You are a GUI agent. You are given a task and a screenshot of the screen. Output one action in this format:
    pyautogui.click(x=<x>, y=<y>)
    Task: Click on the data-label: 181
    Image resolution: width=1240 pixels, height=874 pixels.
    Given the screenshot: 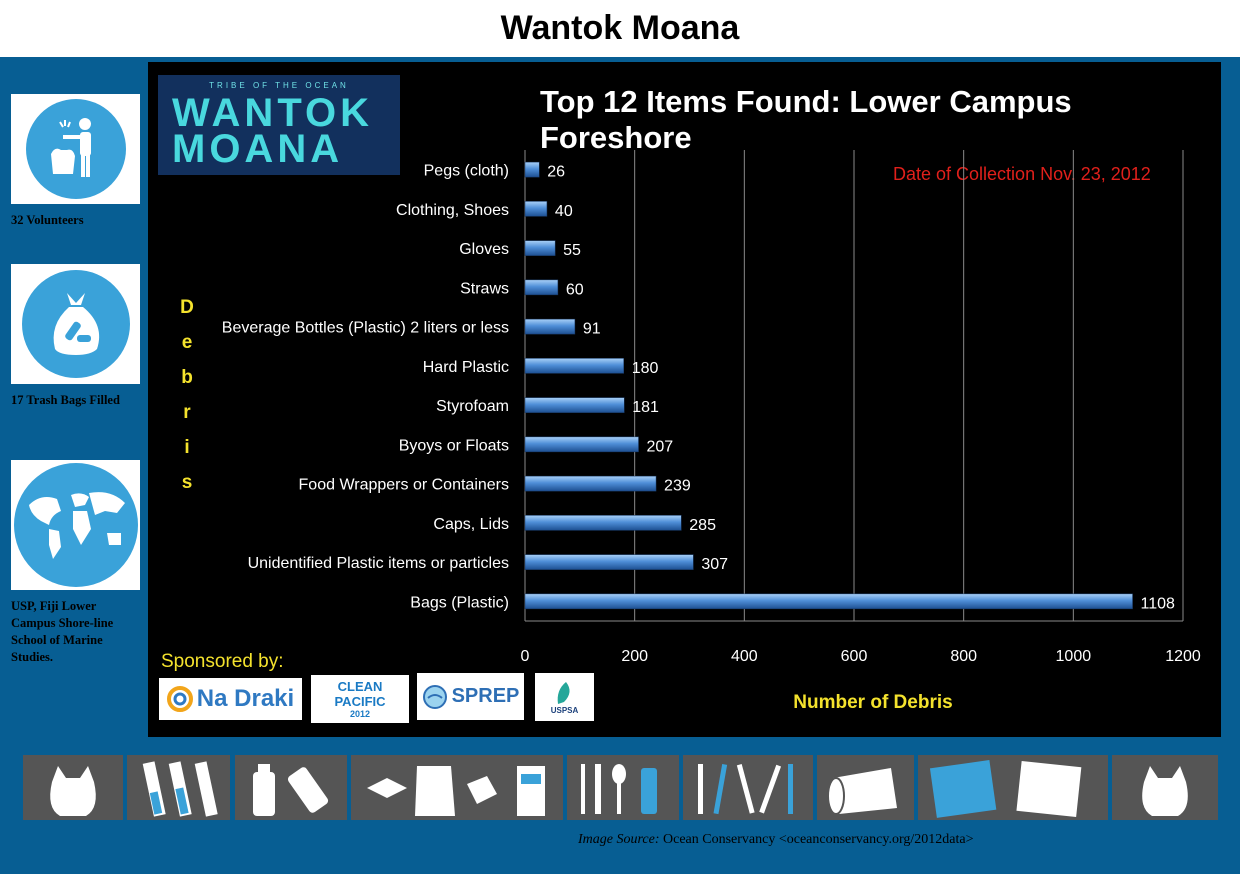 What is the action you would take?
    pyautogui.click(x=645, y=407)
    